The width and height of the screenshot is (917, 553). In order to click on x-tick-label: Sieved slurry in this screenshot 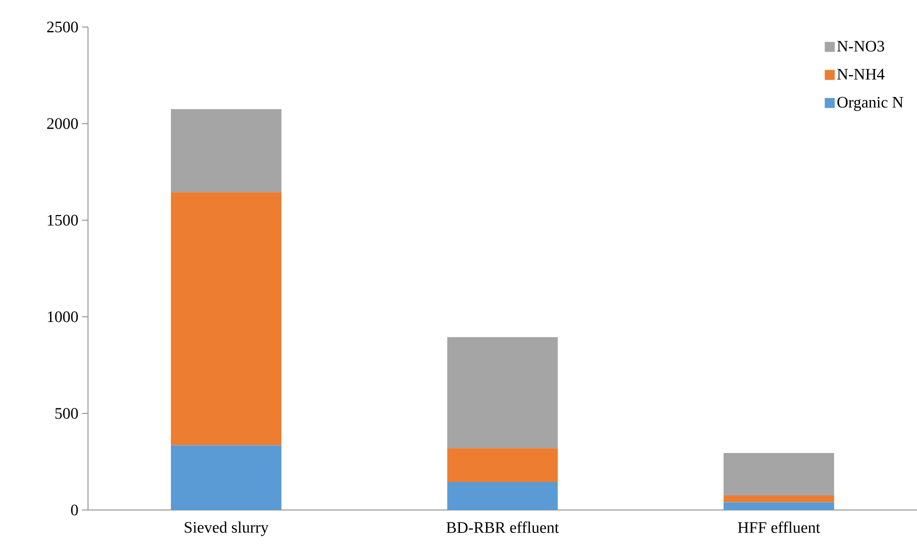, I will do `click(226, 529)`.